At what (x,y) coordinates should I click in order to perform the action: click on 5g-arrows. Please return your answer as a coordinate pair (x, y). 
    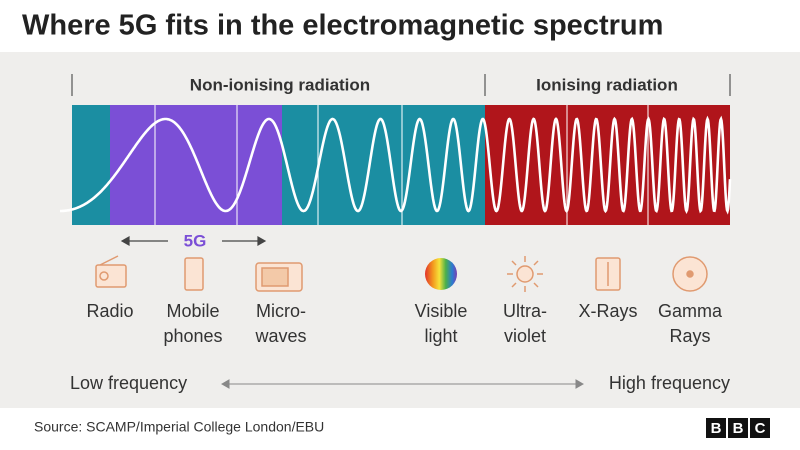
    Looking at the image, I should click on (193, 241).